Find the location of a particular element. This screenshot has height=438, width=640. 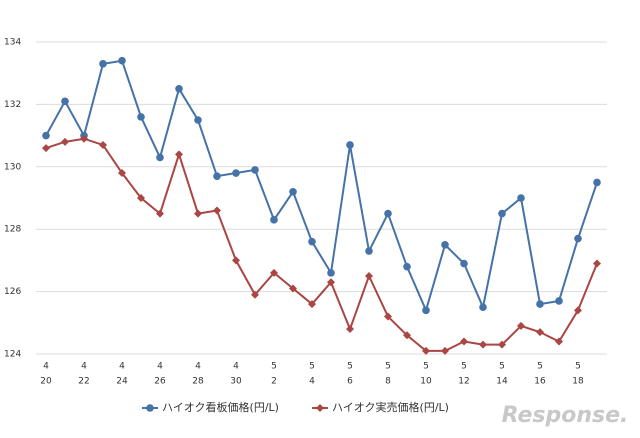

y-tick-label: 134 is located at coordinates (12, 43).